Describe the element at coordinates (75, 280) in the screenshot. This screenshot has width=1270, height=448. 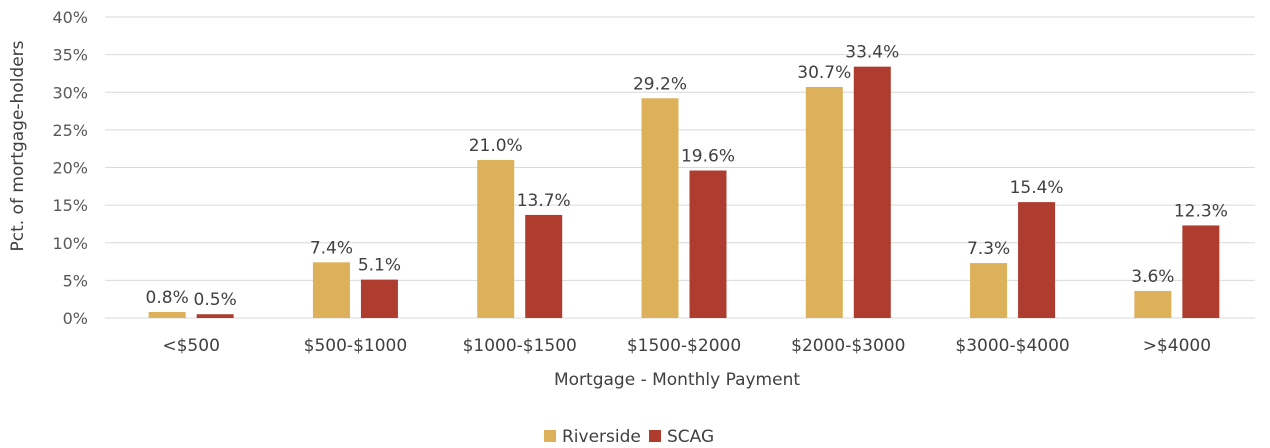
I see `y-tick-label: 5%` at that location.